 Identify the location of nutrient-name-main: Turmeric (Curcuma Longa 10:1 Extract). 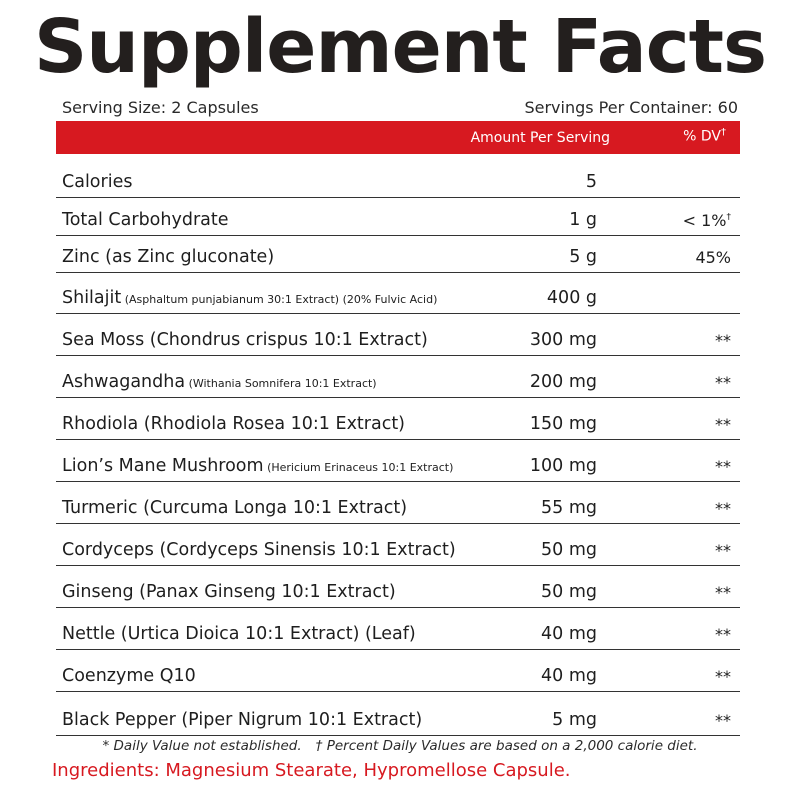
(235, 508).